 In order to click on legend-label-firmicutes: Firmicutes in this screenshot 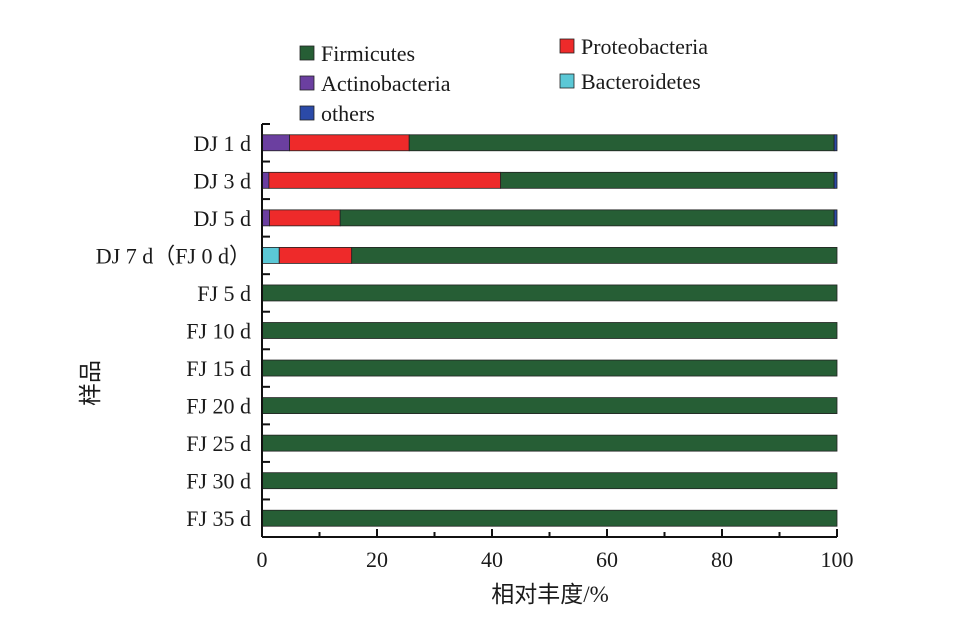, I will do `click(368, 53)`.